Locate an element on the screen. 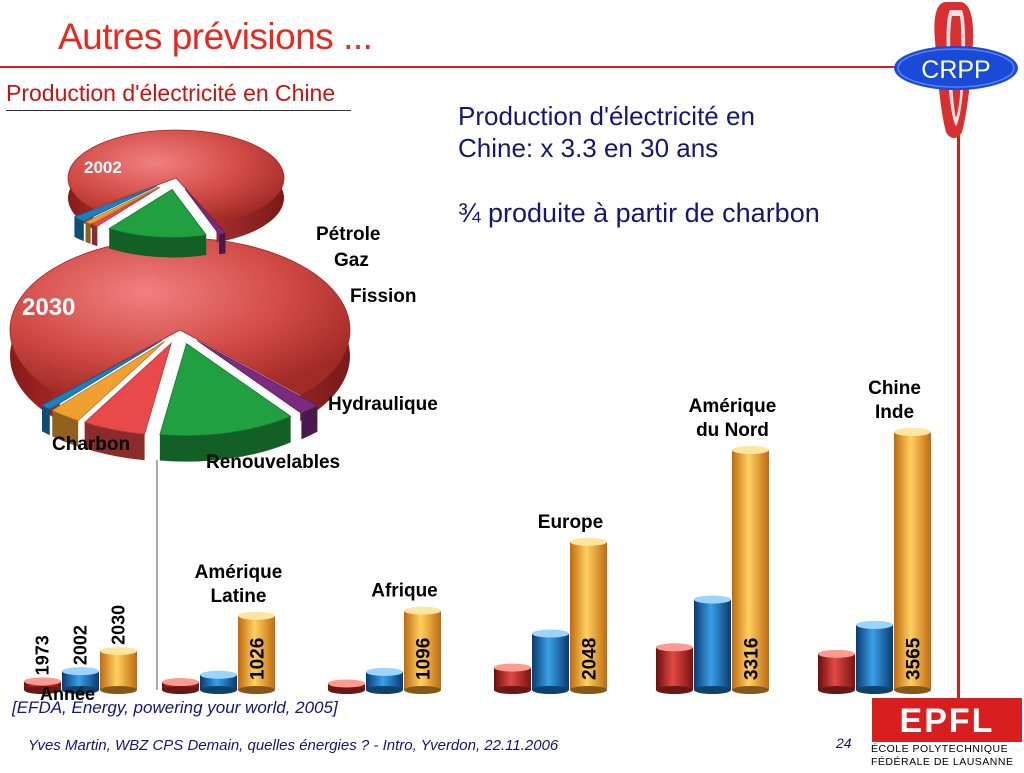  legend-year-label: 1973 is located at coordinates (43, 655).